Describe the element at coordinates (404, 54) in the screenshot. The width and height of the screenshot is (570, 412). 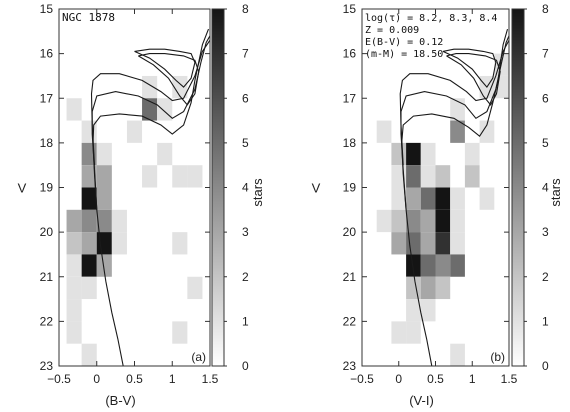
I see `annotation-line: (m-M) = 18.50` at that location.